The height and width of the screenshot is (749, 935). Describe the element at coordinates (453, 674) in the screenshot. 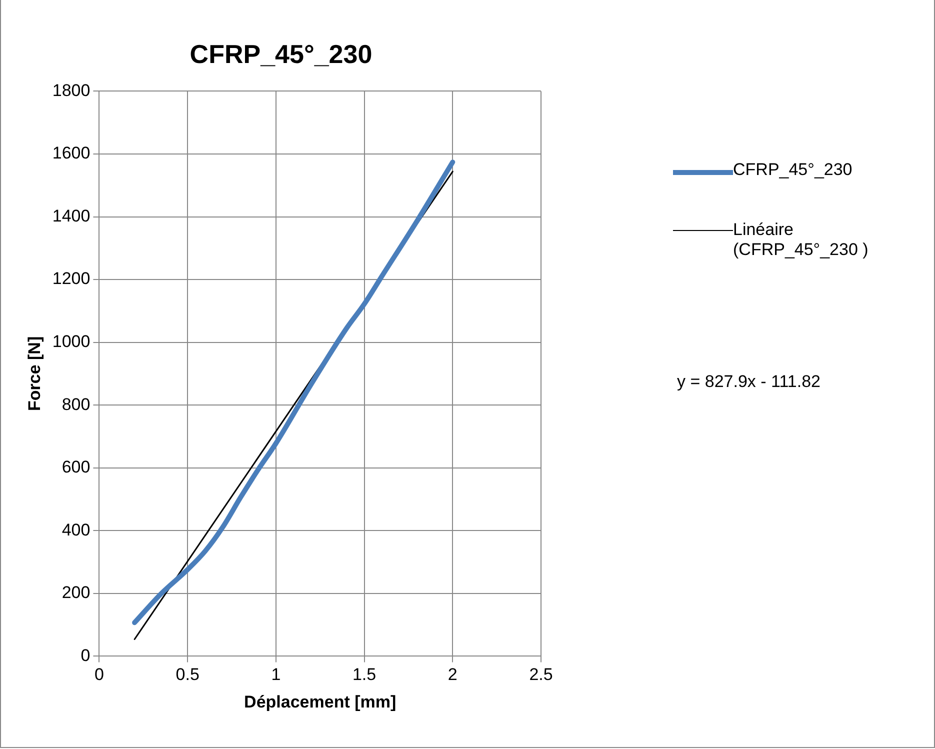

I see `x-tick-label: 2` at that location.